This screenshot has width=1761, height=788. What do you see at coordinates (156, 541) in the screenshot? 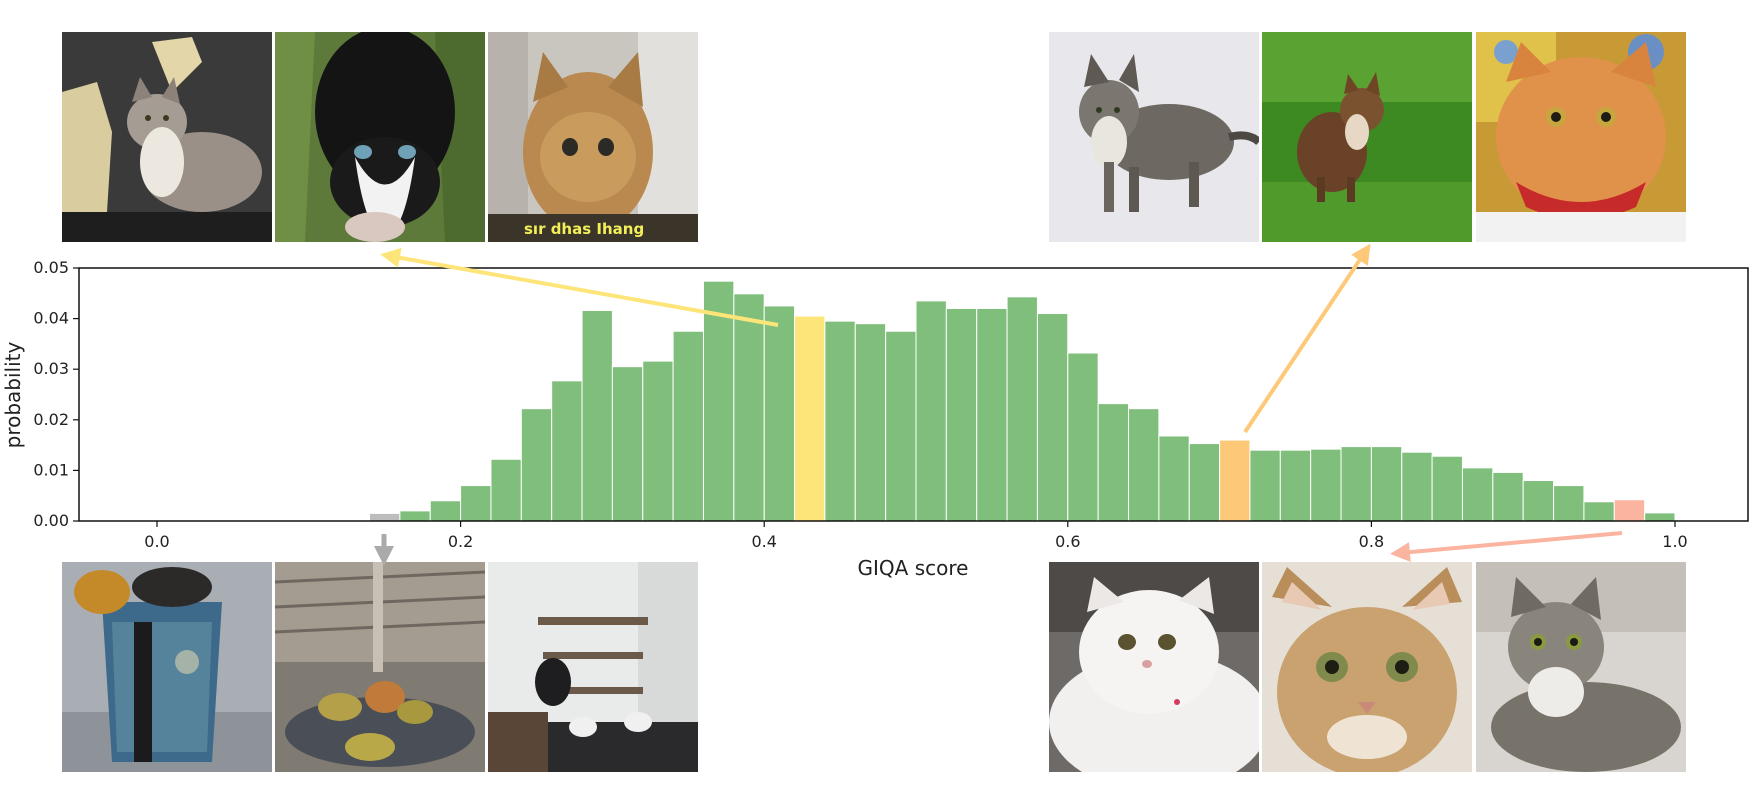
I see `x-tick-label: 0.0` at bounding box center [156, 541].